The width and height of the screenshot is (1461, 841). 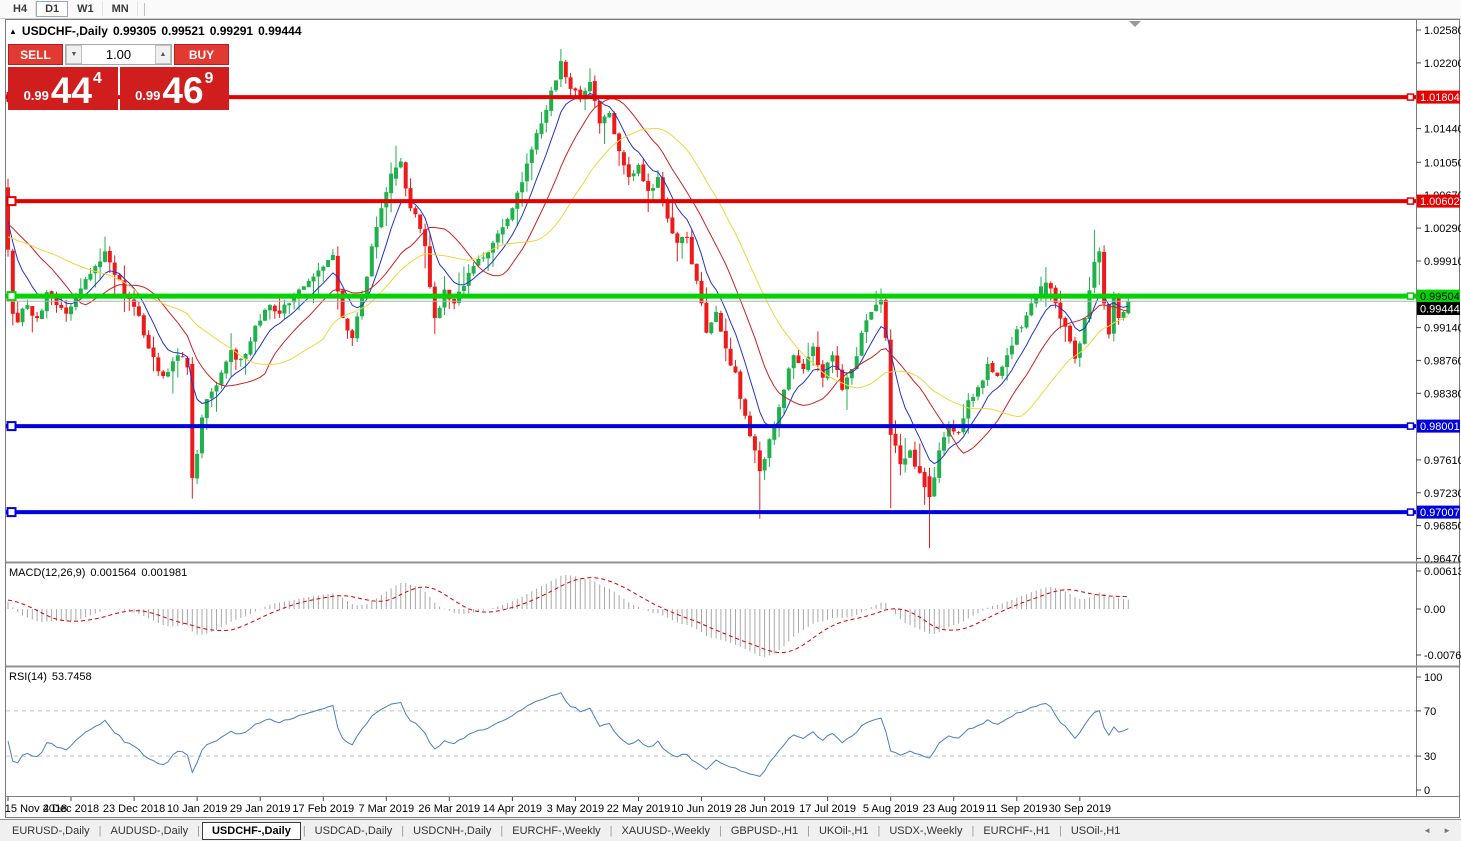 What do you see at coordinates (452, 830) in the screenshot?
I see `tab-usdcnh-daily: USDCNH-,Daily` at bounding box center [452, 830].